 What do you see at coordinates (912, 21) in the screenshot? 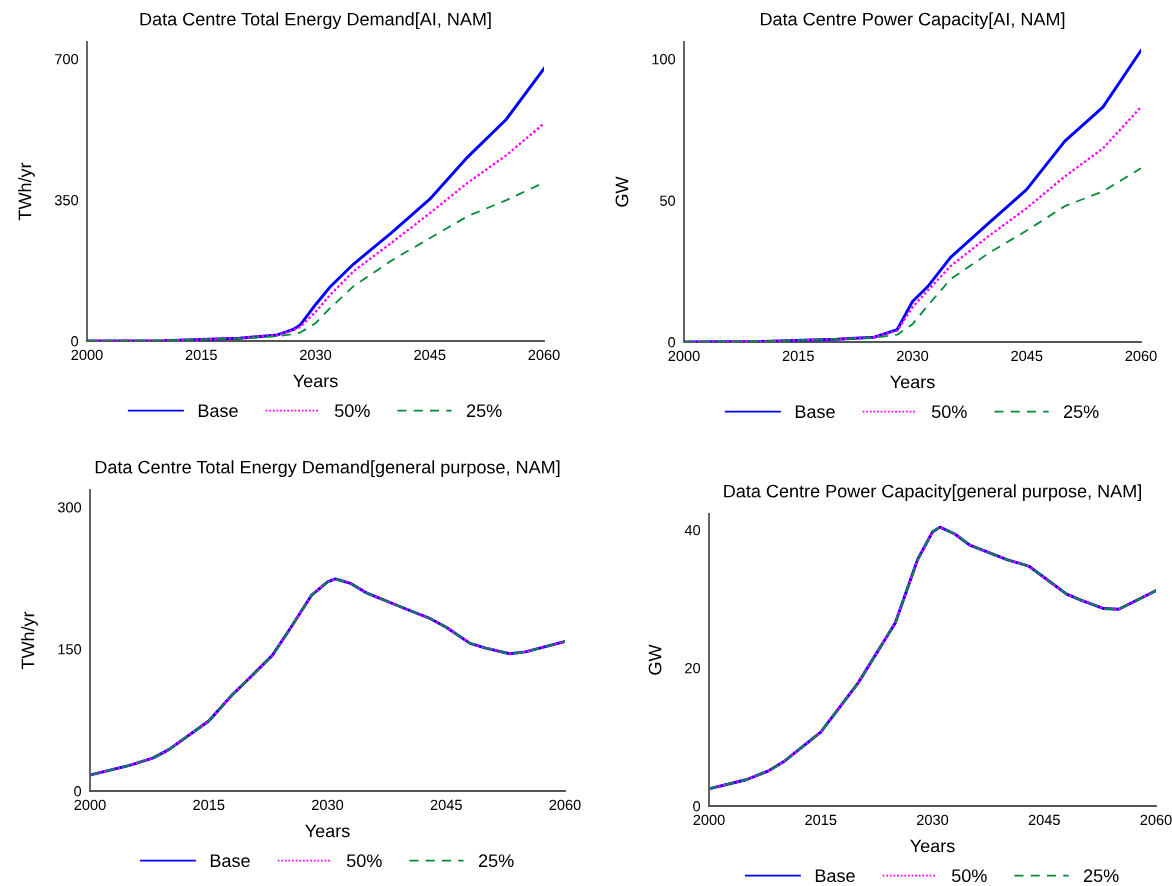
I see `chart-title: Data Centre Power Capacity[AI, NAM]` at bounding box center [912, 21].